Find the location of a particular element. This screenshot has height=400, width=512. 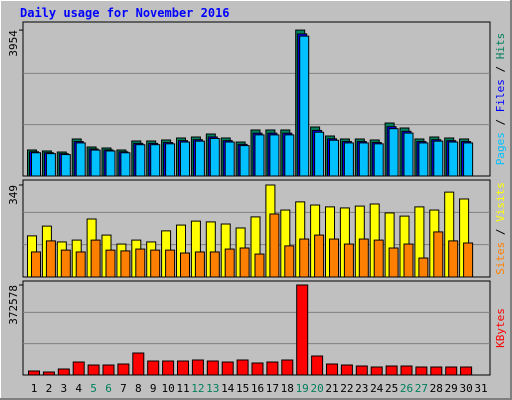

x-tick-label: 3 is located at coordinates (63, 388).